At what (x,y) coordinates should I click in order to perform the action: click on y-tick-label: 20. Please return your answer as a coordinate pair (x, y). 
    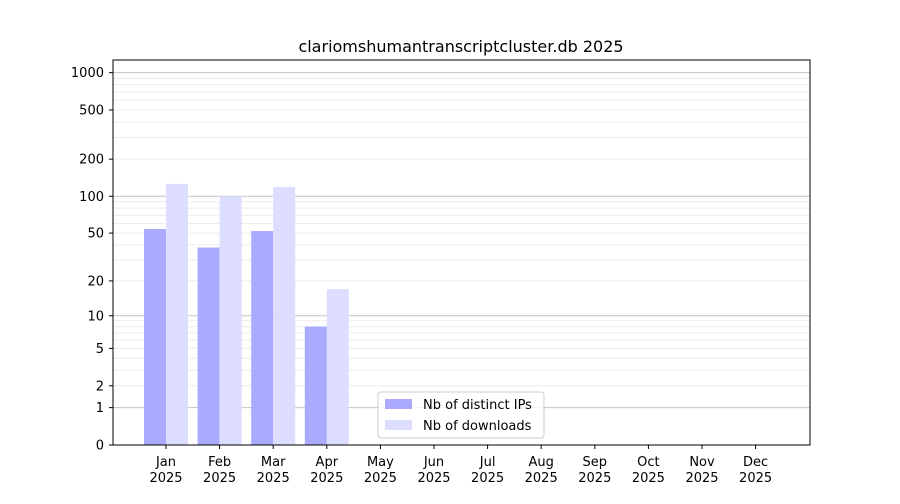
    Looking at the image, I should click on (95, 281).